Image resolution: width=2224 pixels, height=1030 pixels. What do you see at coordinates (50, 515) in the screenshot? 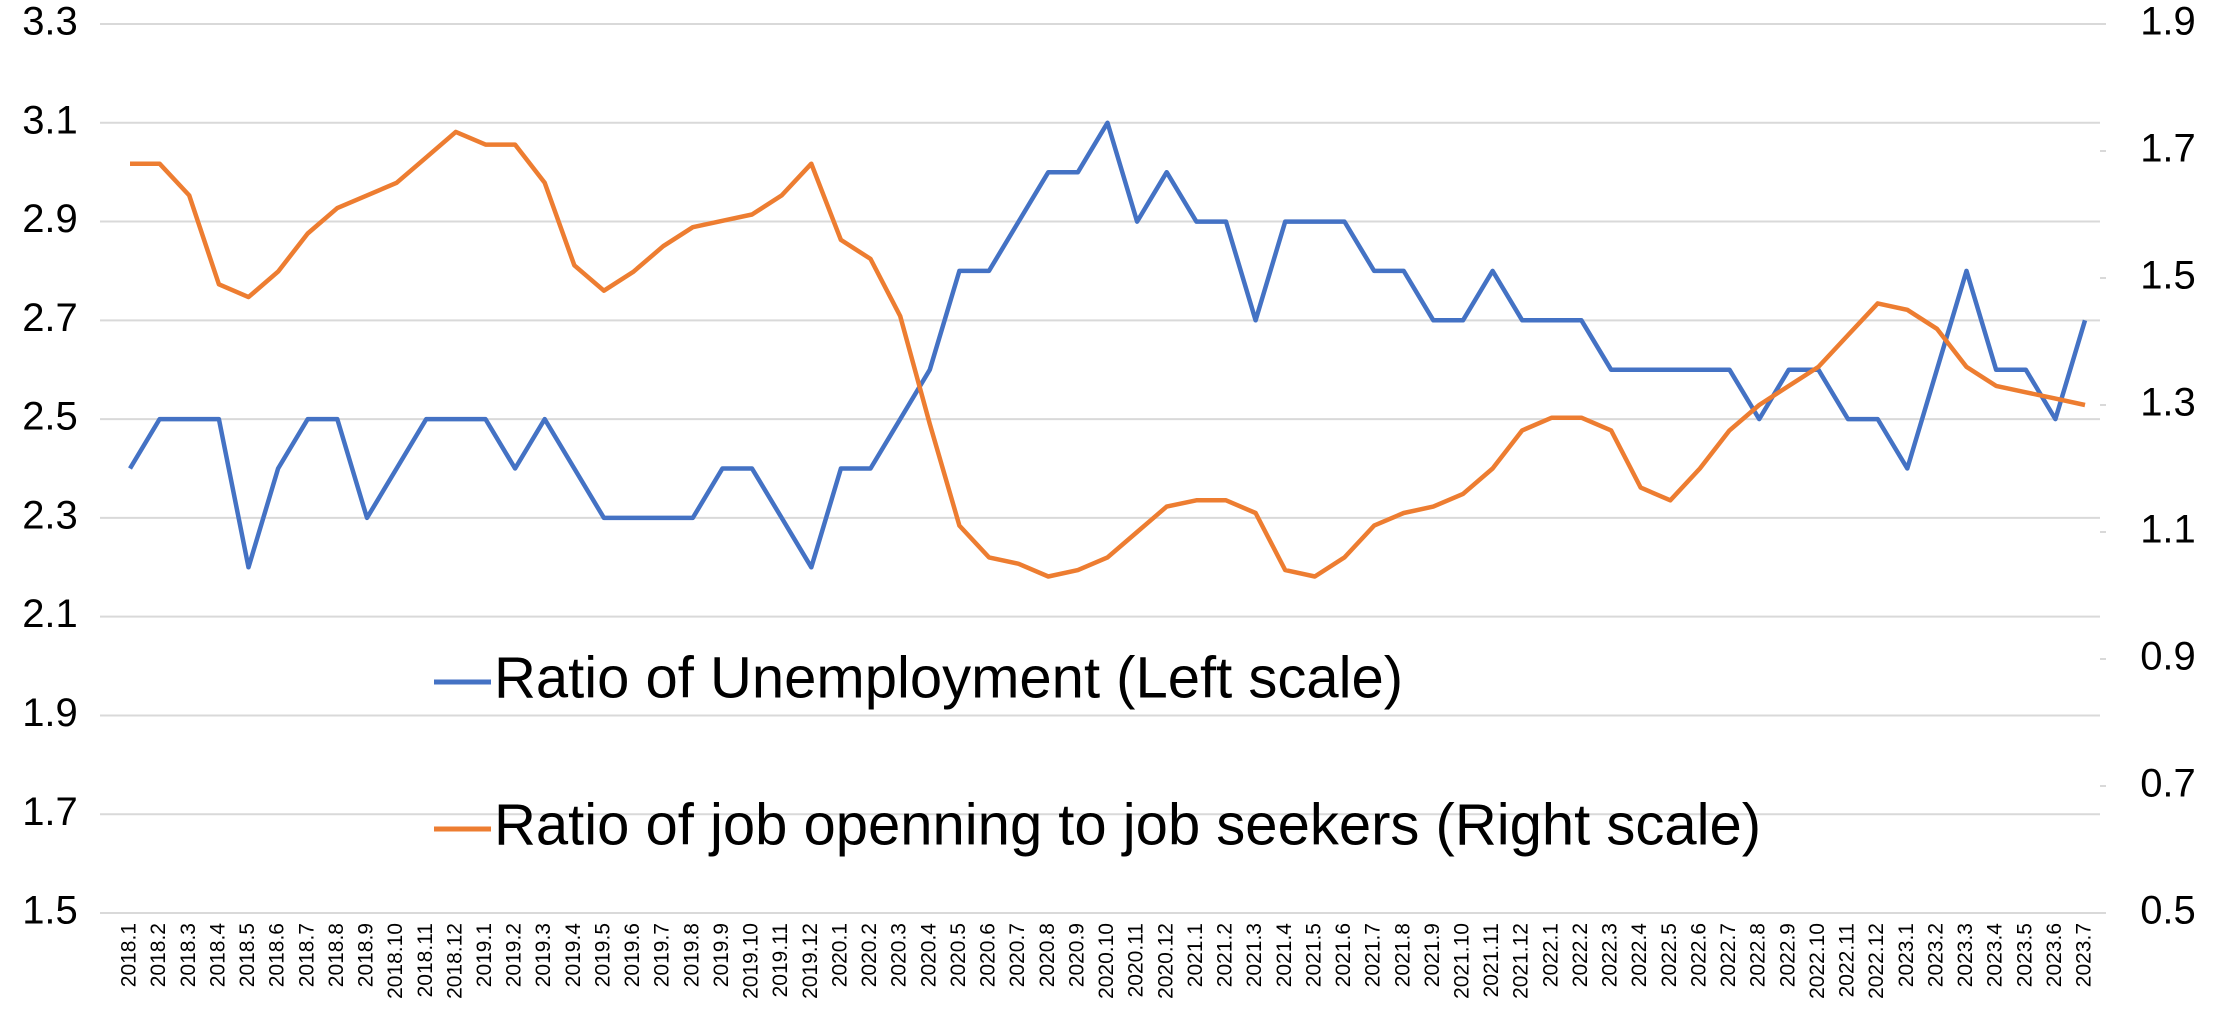
I see `y-tick-label: 2.3` at bounding box center [50, 515].